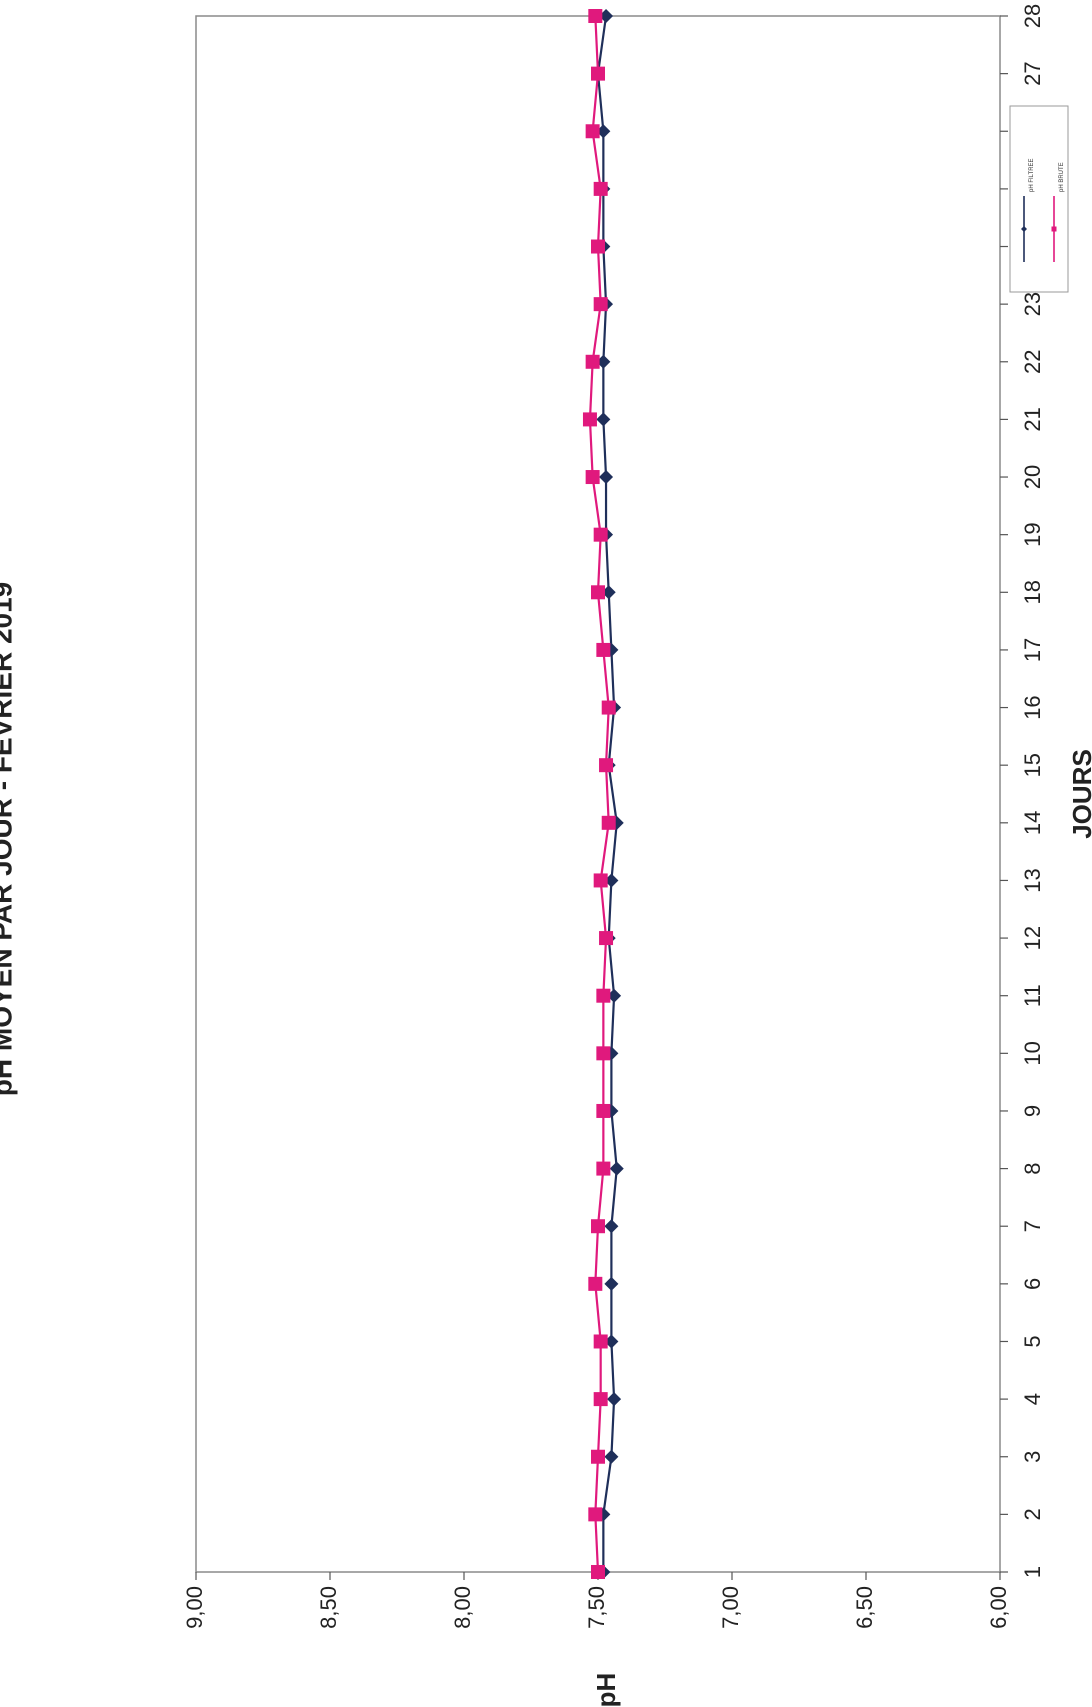  What do you see at coordinates (1032, 1053) in the screenshot?
I see `x-tick-label: 10` at bounding box center [1032, 1053].